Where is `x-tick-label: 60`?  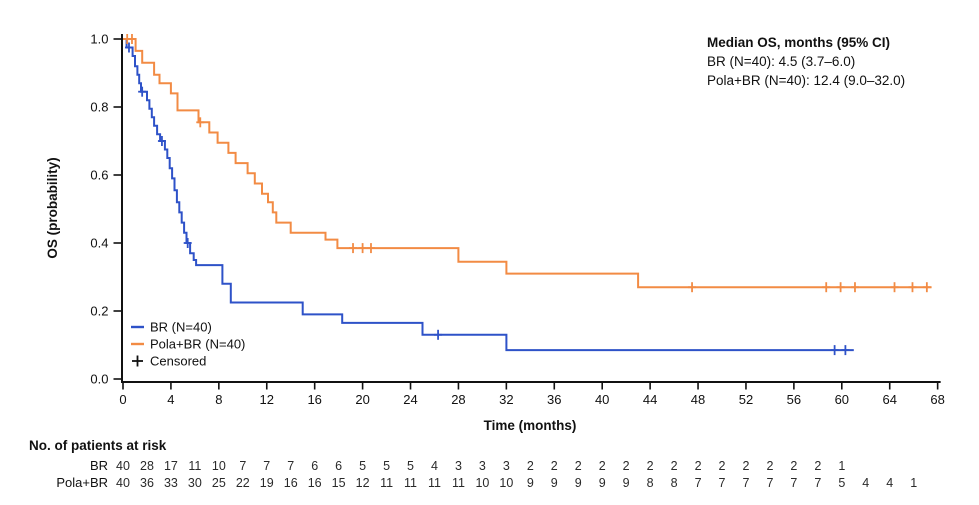
x-tick-label: 60 is located at coordinates (842, 399).